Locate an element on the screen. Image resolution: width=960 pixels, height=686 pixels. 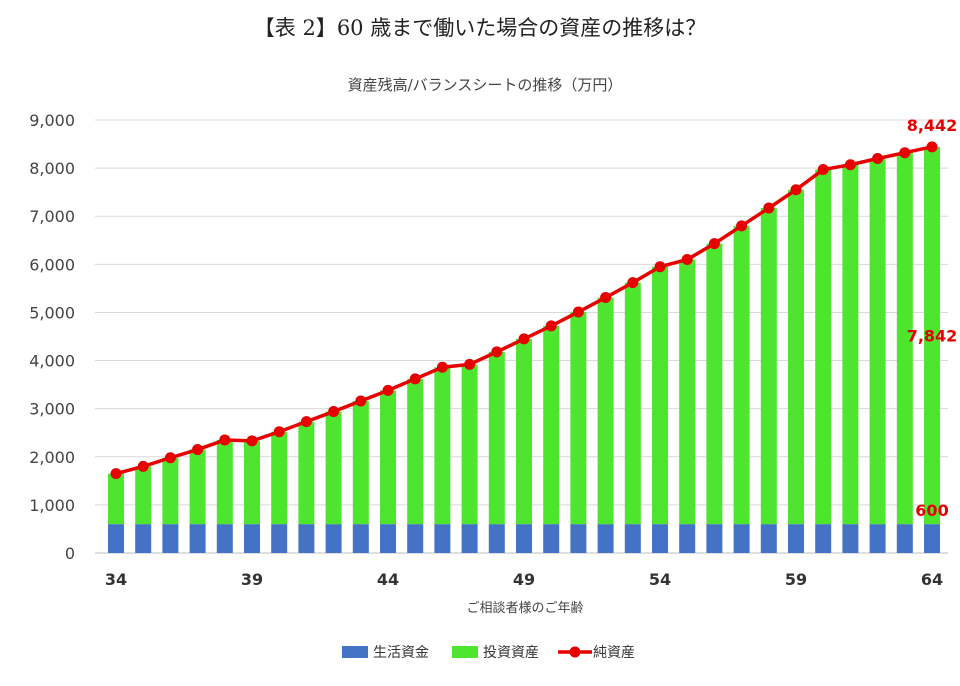
y-tick-label: 7,000 is located at coordinates (52, 216).